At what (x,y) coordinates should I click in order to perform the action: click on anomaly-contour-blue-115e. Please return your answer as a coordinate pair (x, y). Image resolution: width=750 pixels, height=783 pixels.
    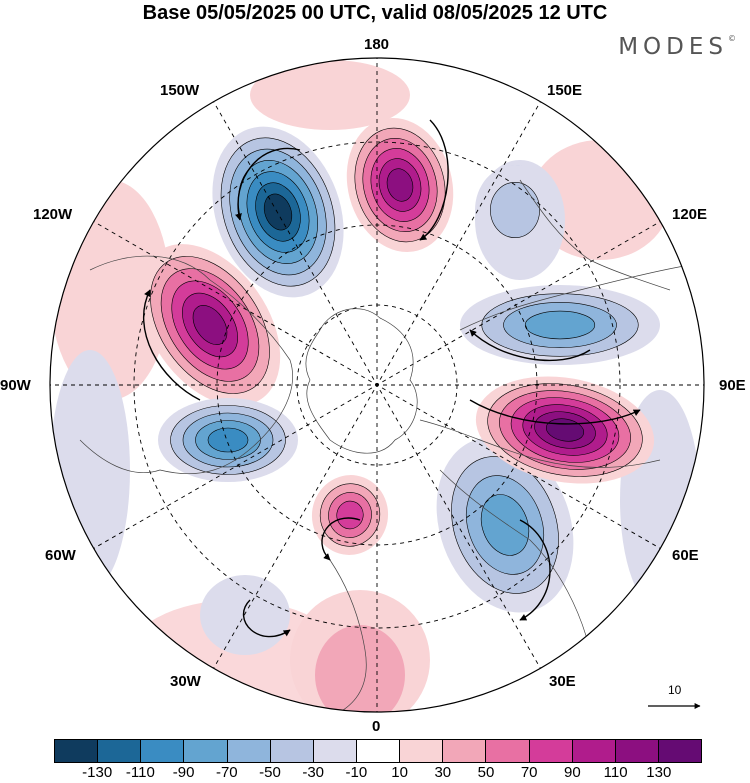
    Looking at the image, I should click on (560, 325).